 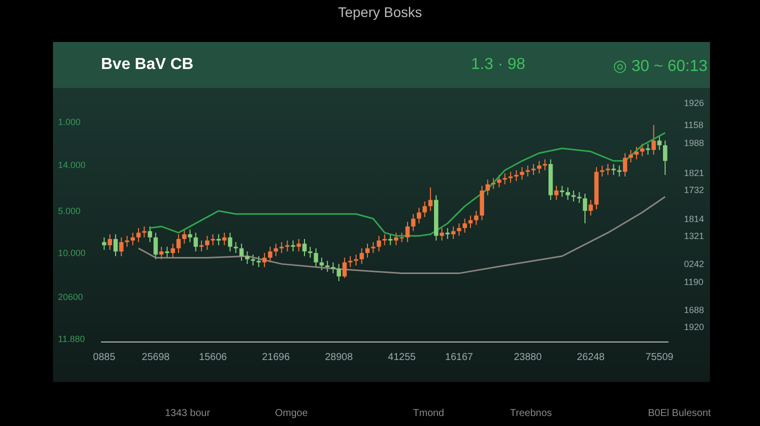 I want to click on x-tick-label: 16167, so click(x=459, y=357).